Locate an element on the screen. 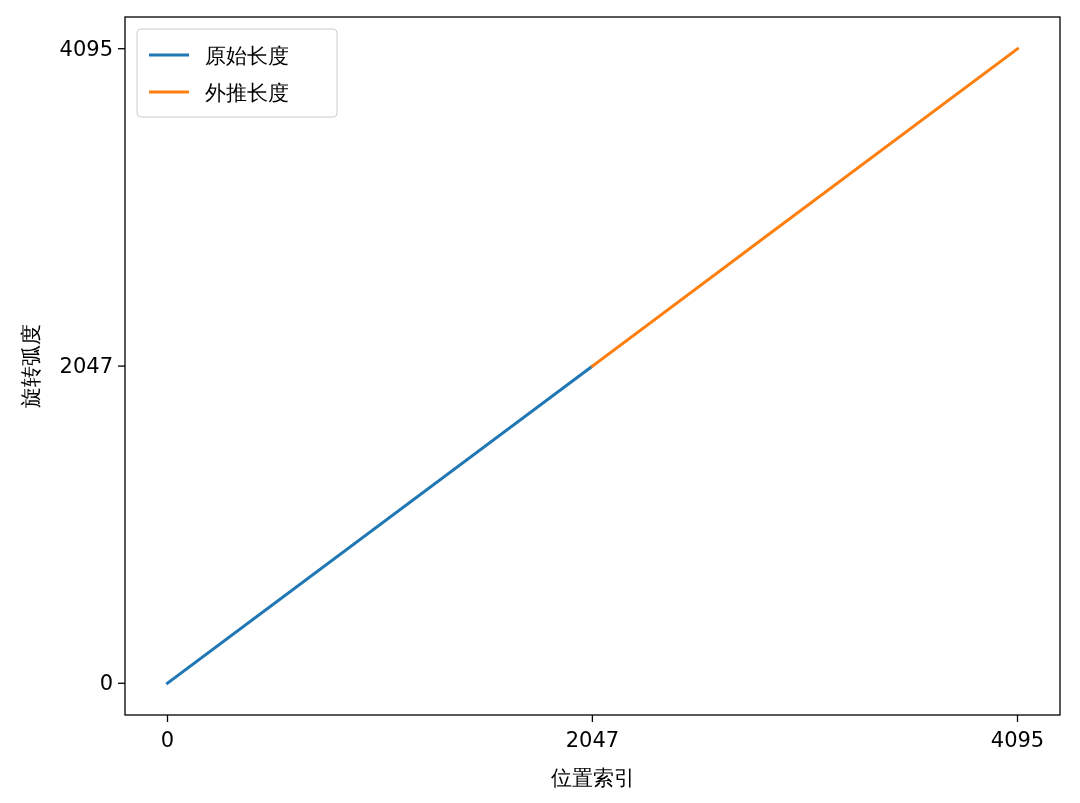 The height and width of the screenshot is (803, 1080). x-tick-label: 0 is located at coordinates (167, 740).